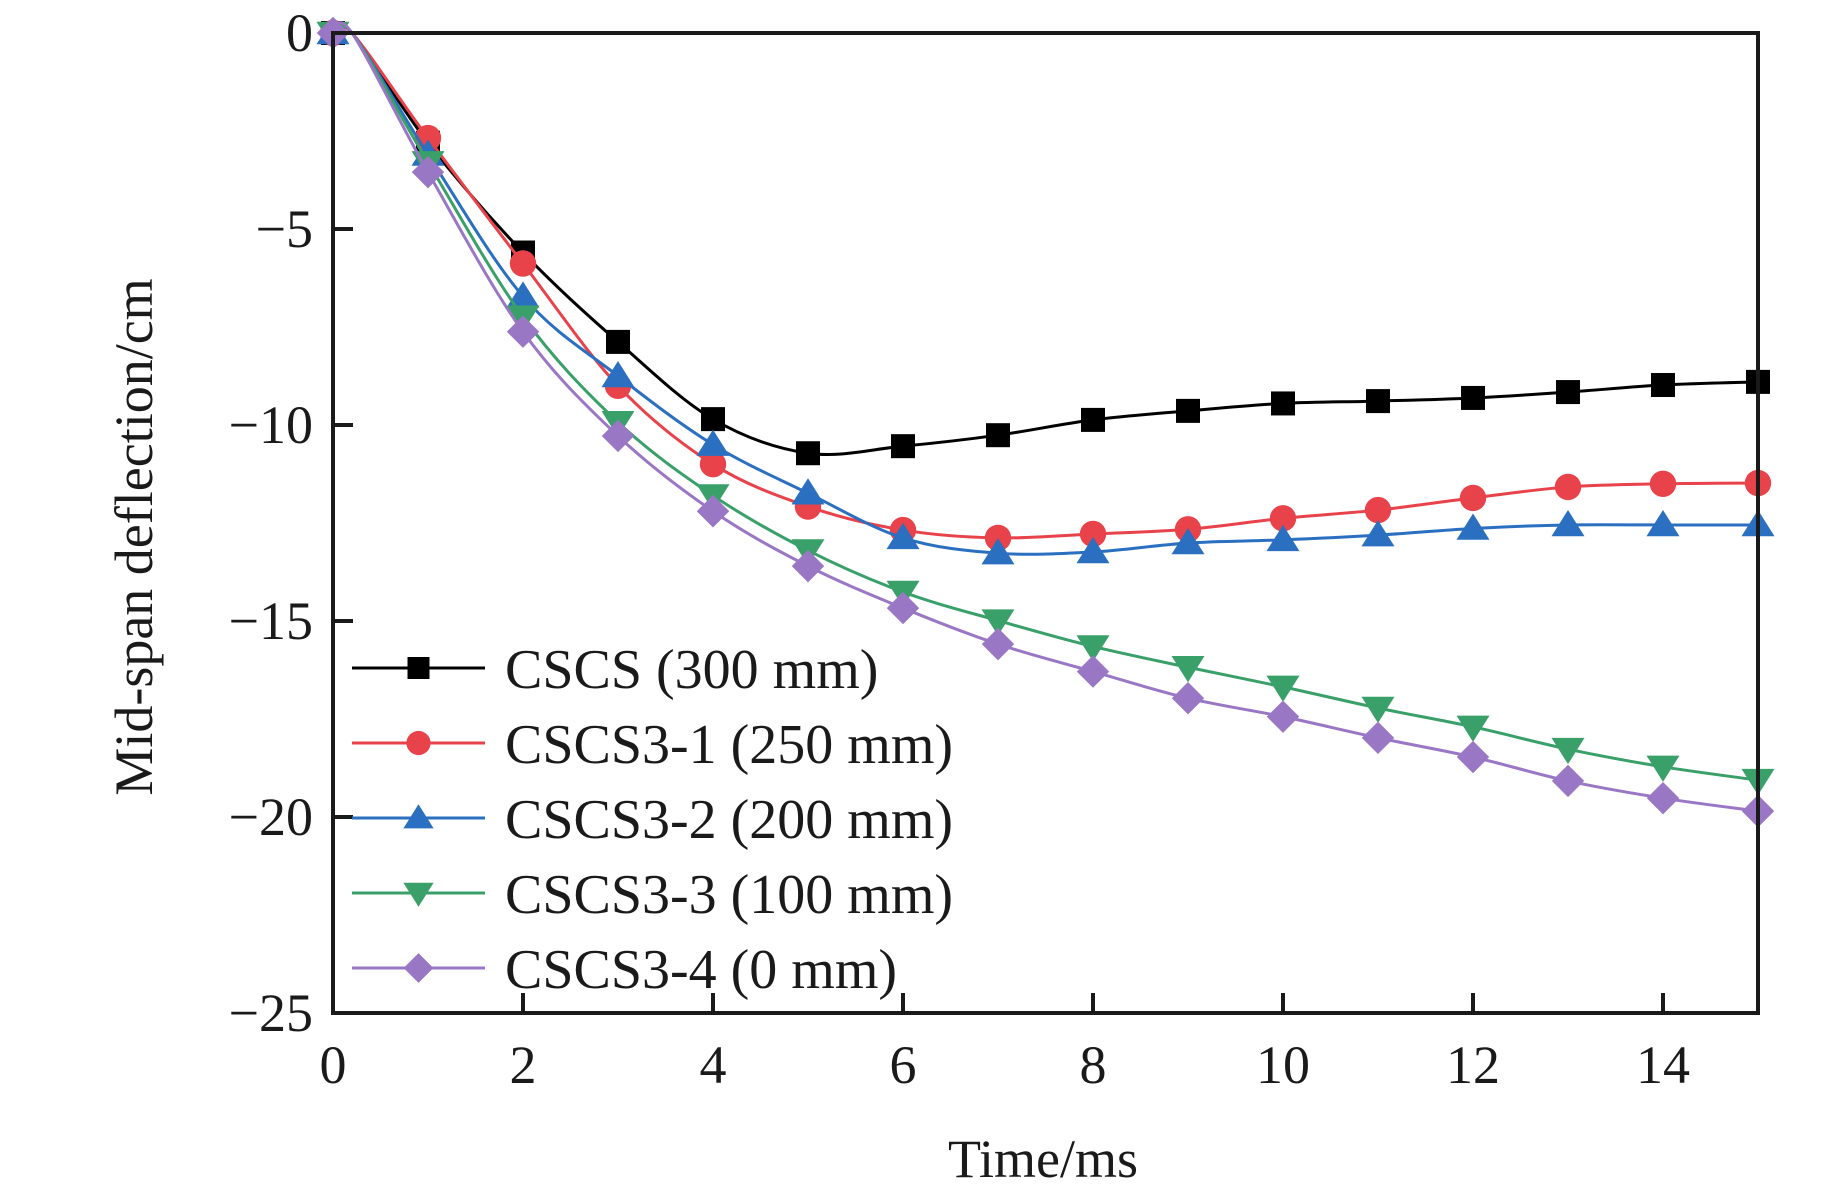 This screenshot has height=1197, width=1842. I want to click on legend-item: CSCS3-4 (0 mm), so click(624, 970).